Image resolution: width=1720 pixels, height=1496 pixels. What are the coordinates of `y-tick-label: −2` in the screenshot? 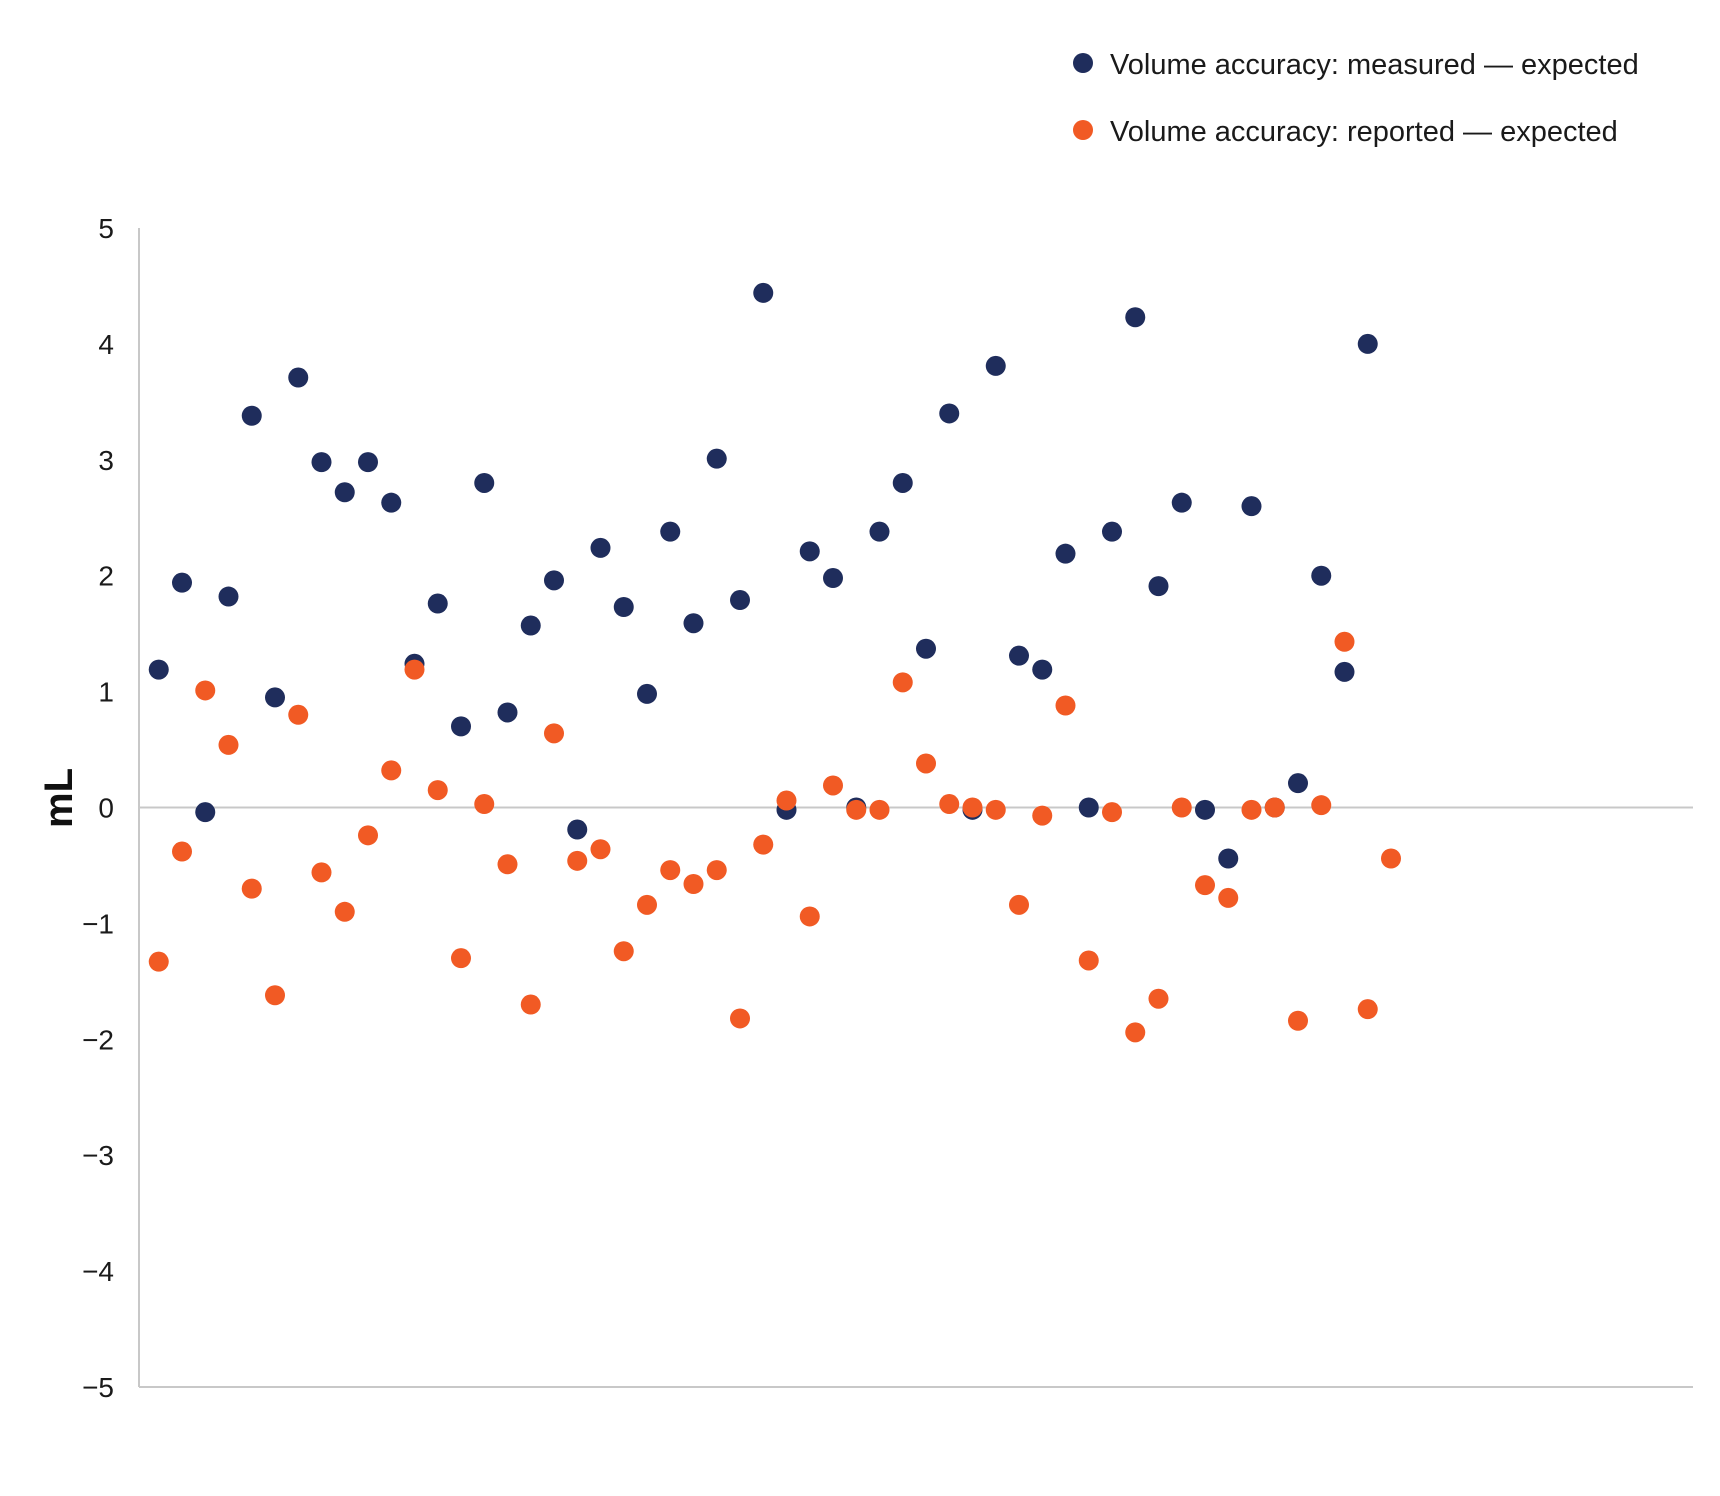 It's located at (98, 1039).